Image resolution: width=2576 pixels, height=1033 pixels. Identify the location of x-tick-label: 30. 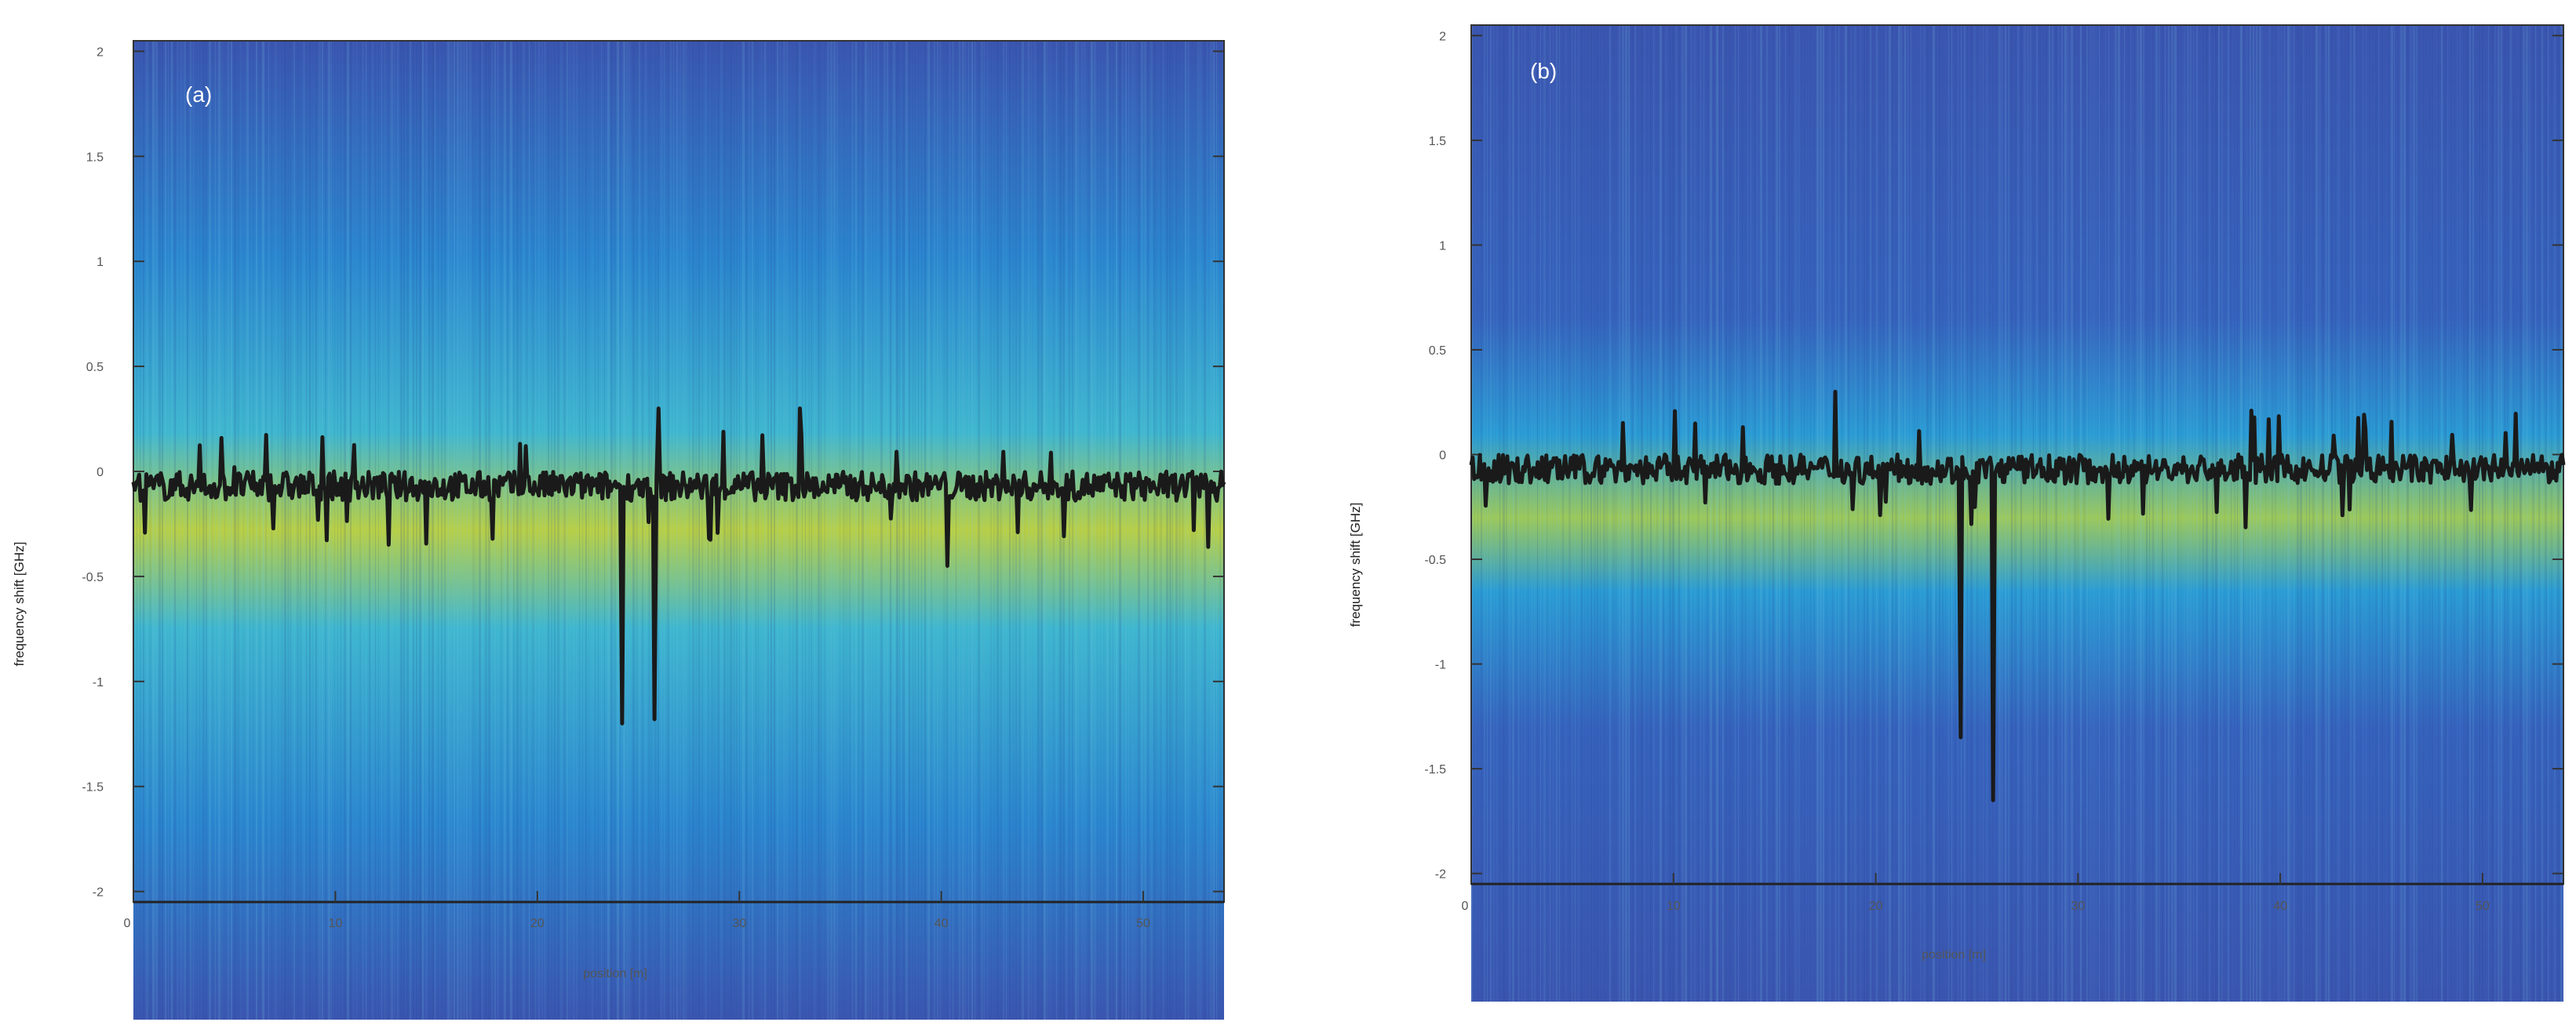
(739, 923).